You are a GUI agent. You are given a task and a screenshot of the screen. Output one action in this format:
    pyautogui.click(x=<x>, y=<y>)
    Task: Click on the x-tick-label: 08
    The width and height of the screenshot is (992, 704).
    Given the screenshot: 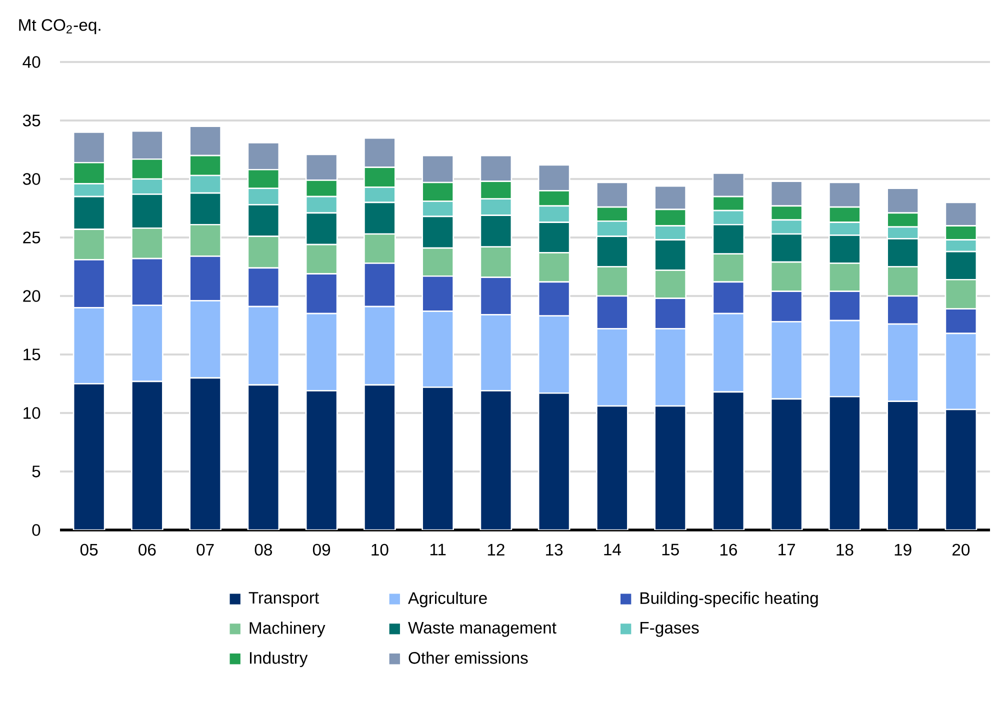 What is the action you would take?
    pyautogui.click(x=263, y=550)
    